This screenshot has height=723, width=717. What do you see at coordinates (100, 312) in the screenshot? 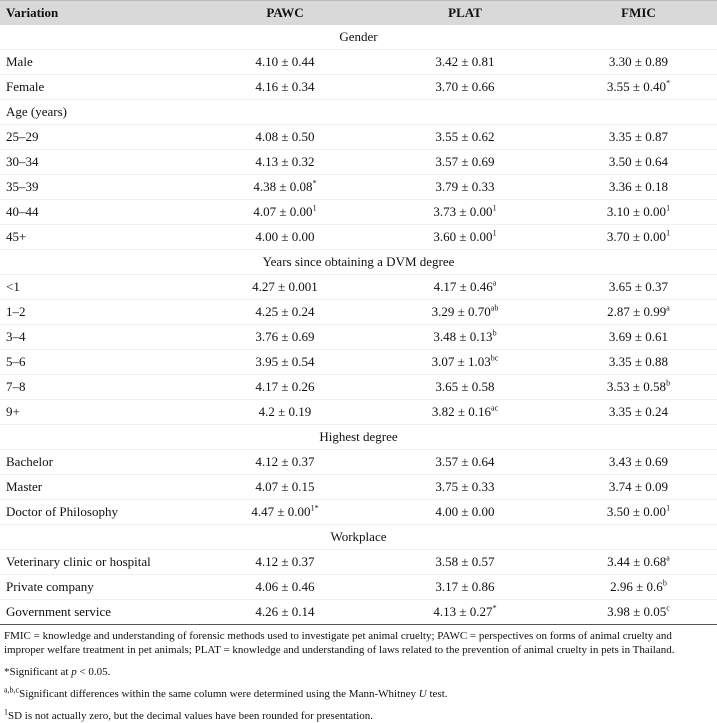
I see `row-label: 1–2` at bounding box center [100, 312].